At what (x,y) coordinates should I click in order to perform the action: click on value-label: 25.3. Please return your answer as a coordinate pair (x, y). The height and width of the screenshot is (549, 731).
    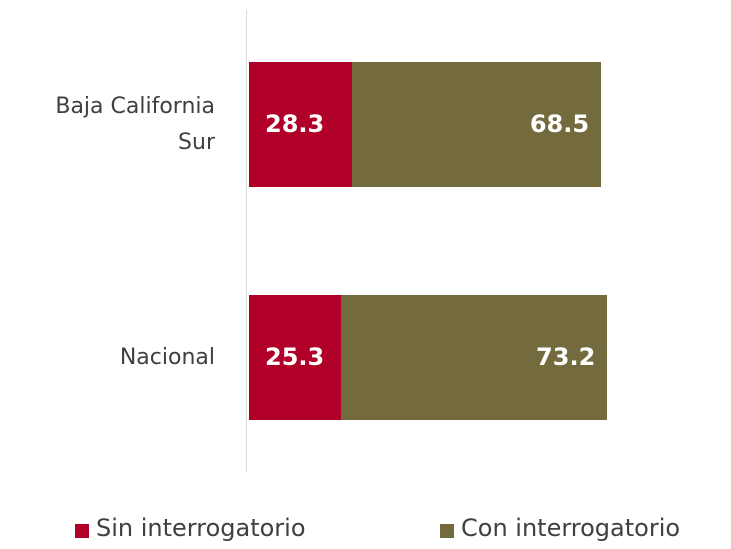
    Looking at the image, I should click on (295, 356).